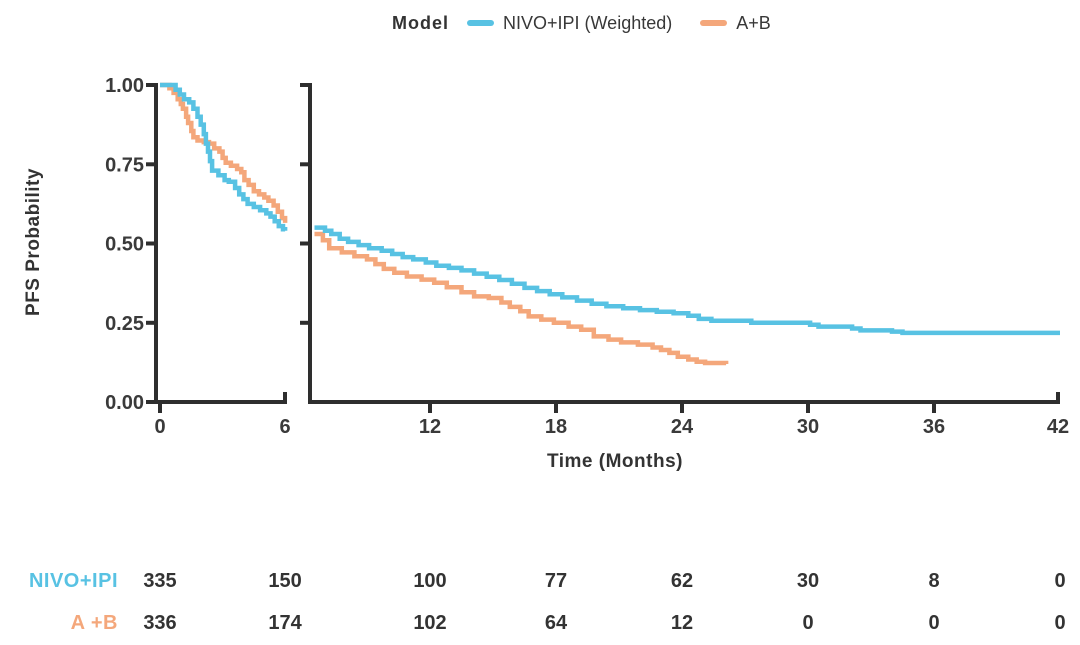  I want to click on y-tick-label: 0.25, so click(124, 324).